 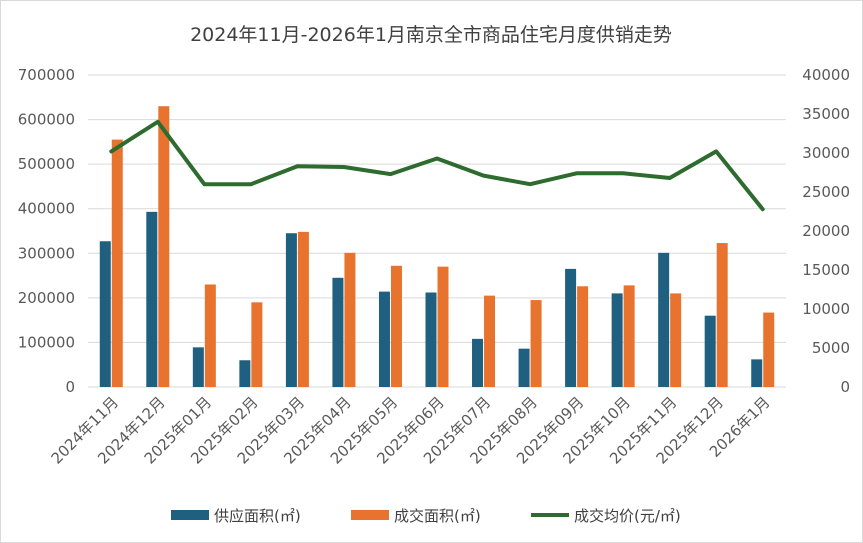 What do you see at coordinates (627, 516) in the screenshot?
I see `legend-label: 成交均价(元/㎡)` at bounding box center [627, 516].